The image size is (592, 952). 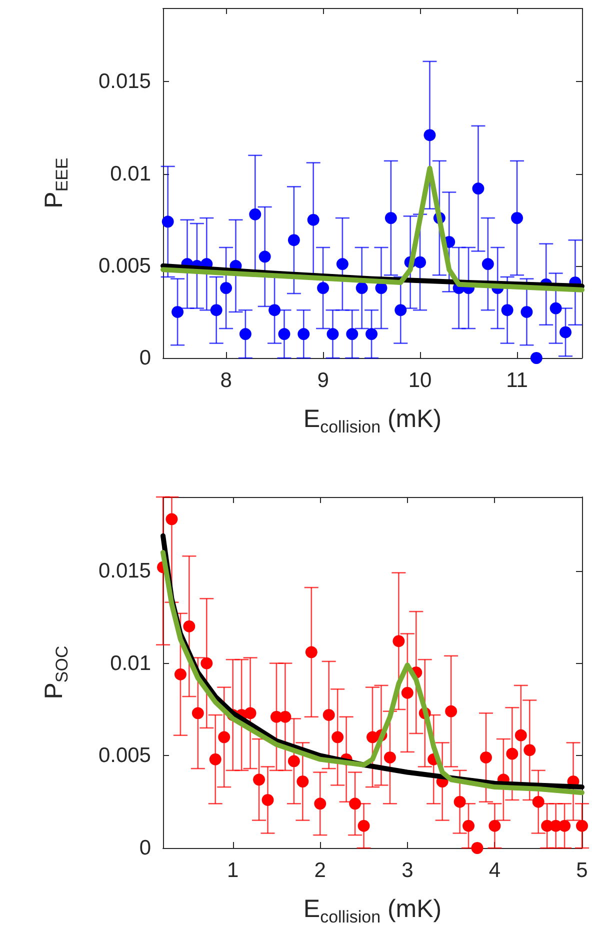 I want to click on x-tick-label: 11, so click(x=517, y=380).